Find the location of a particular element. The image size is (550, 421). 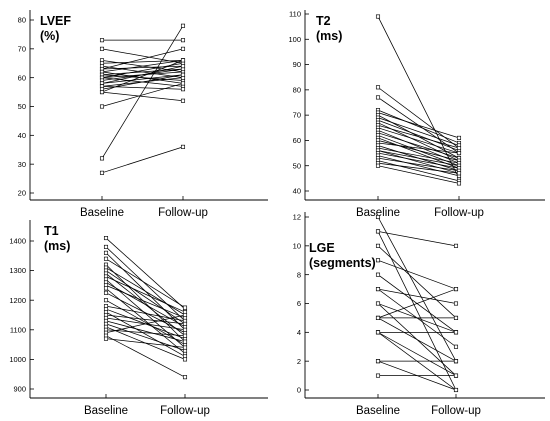

lvef-category-label: Follow-up is located at coordinates (183, 213).